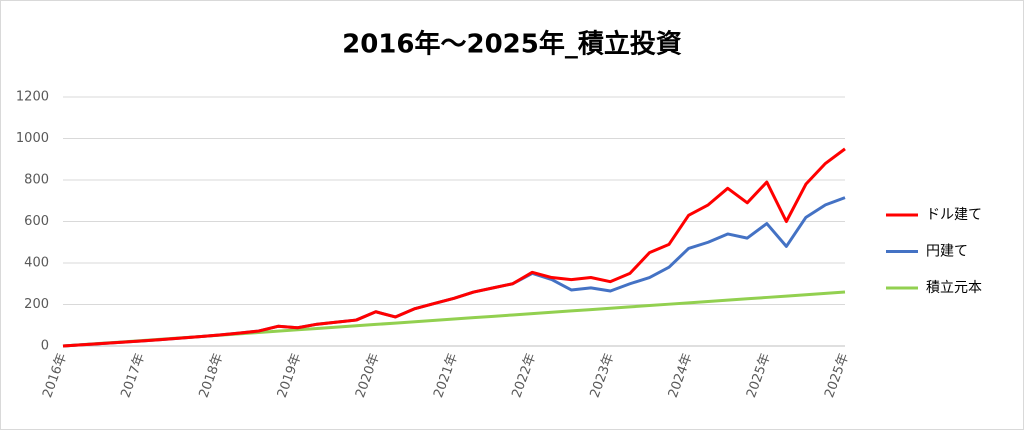 This screenshot has height=430, width=1024. Describe the element at coordinates (954, 288) in the screenshot. I see `legend-label: 積立元本` at that location.